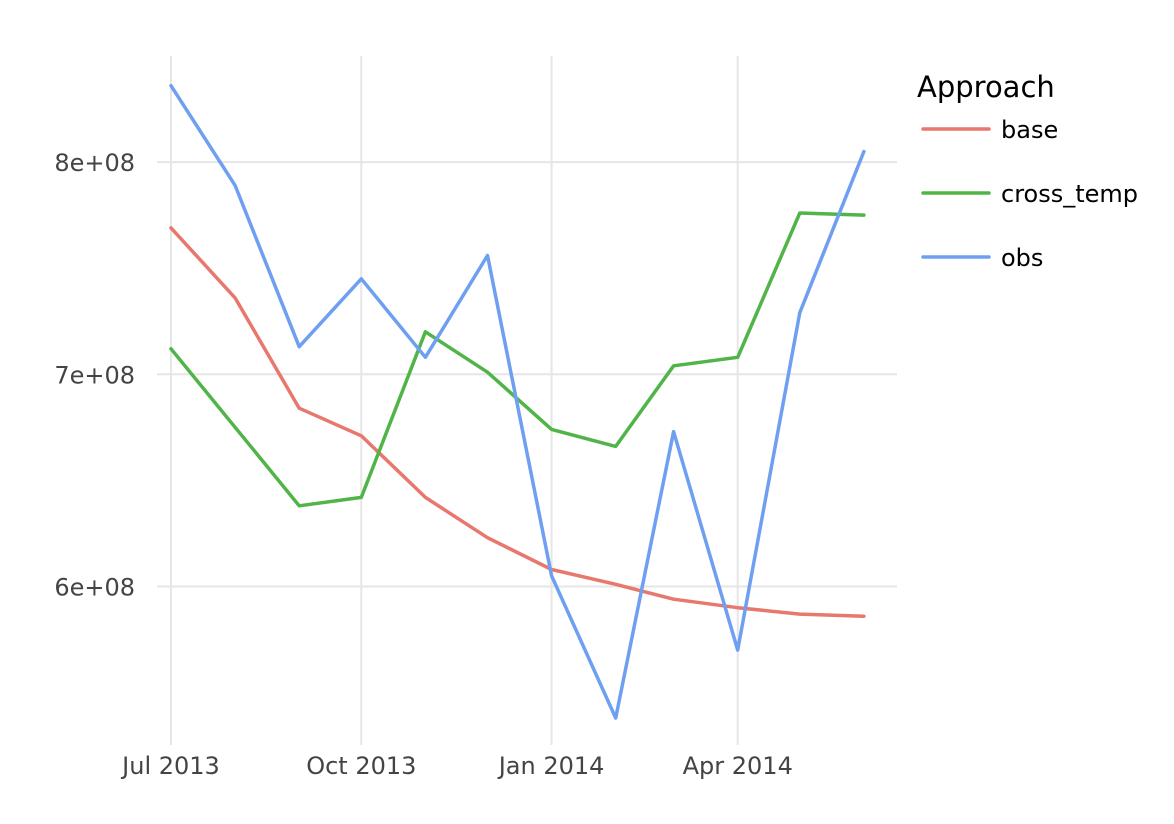 The height and width of the screenshot is (824, 1174). What do you see at coordinates (361, 766) in the screenshot?
I see `x-tick-label: Oct 2013` at bounding box center [361, 766].